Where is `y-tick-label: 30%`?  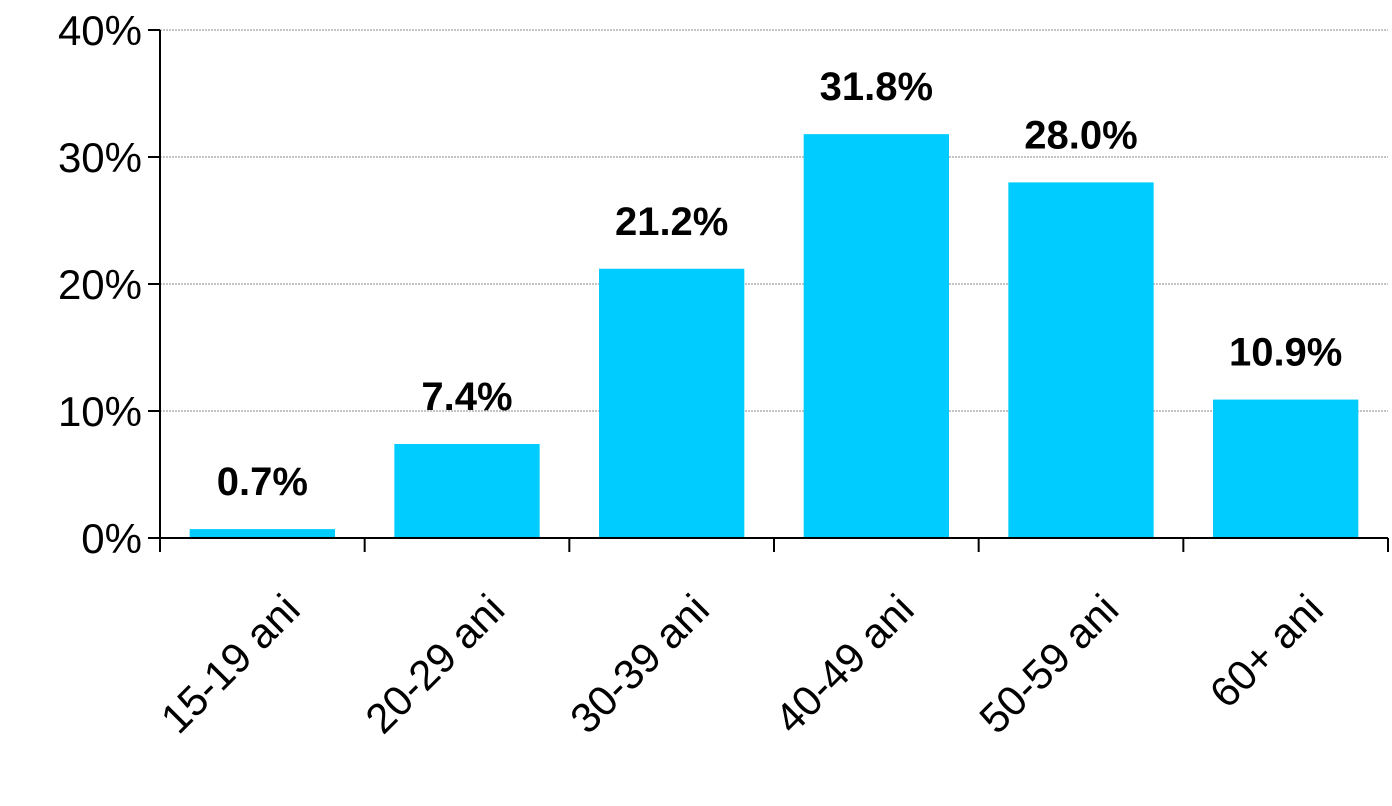 y-tick-label: 30% is located at coordinates (100, 157).